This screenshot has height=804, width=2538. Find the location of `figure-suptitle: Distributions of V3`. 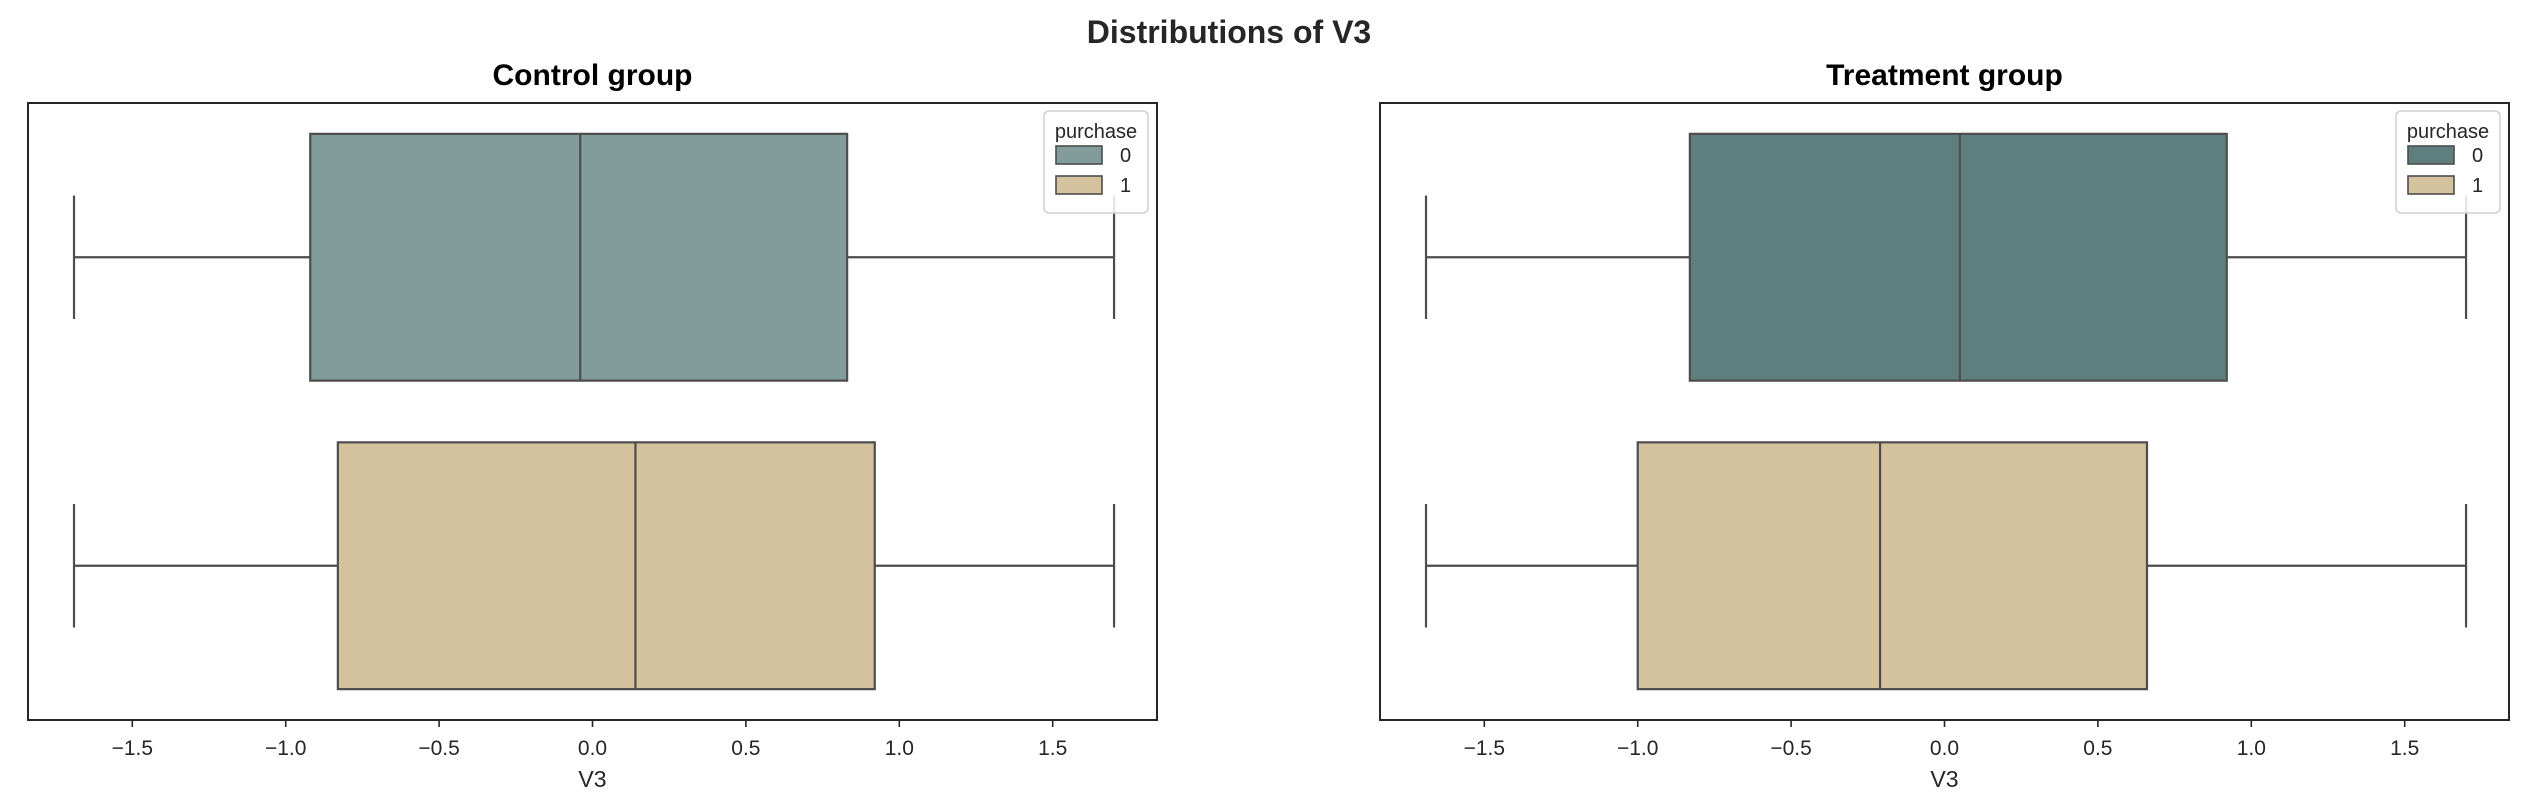

figure-suptitle: Distributions of V3 is located at coordinates (1229, 32).